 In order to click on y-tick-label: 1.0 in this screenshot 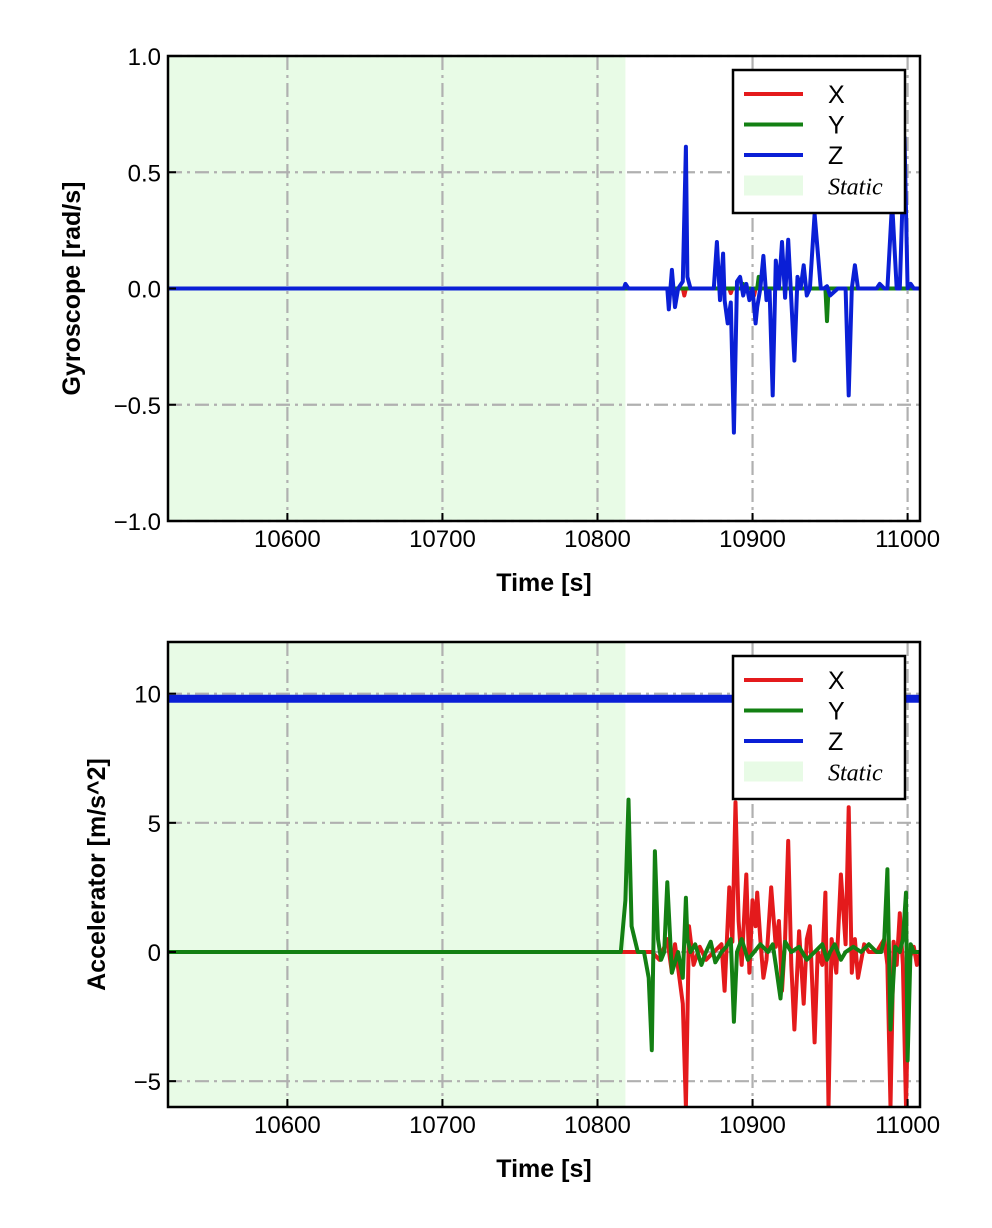, I will do `click(144, 57)`.